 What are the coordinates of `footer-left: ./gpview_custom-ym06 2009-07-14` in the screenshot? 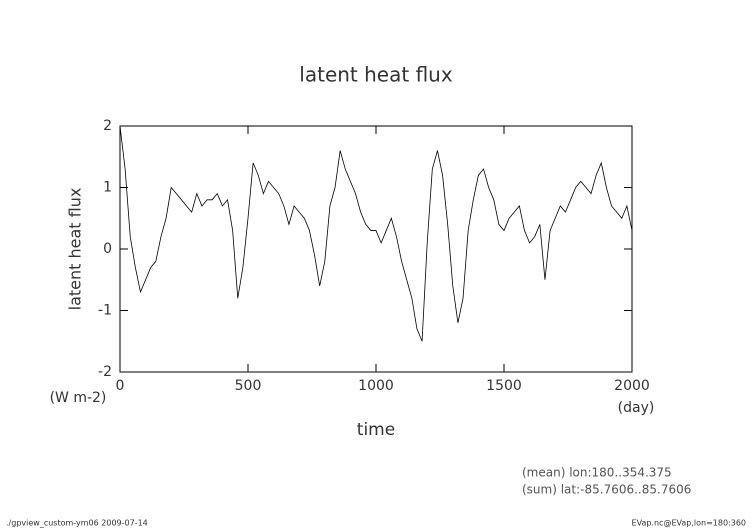 It's located at (77, 523).